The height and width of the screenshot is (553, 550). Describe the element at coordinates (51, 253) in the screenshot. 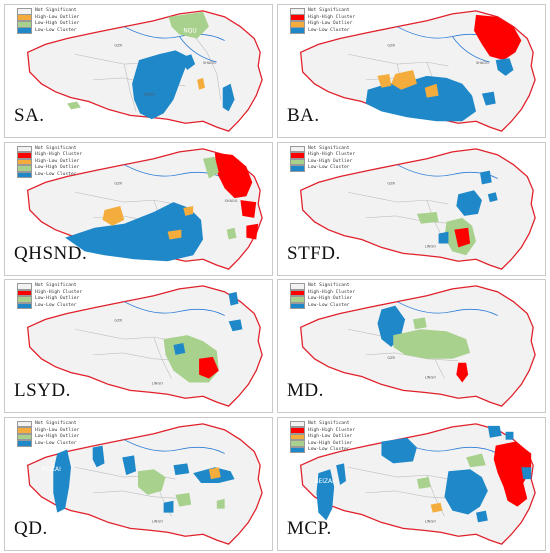

I see `panel-label: QHSND.` at that location.